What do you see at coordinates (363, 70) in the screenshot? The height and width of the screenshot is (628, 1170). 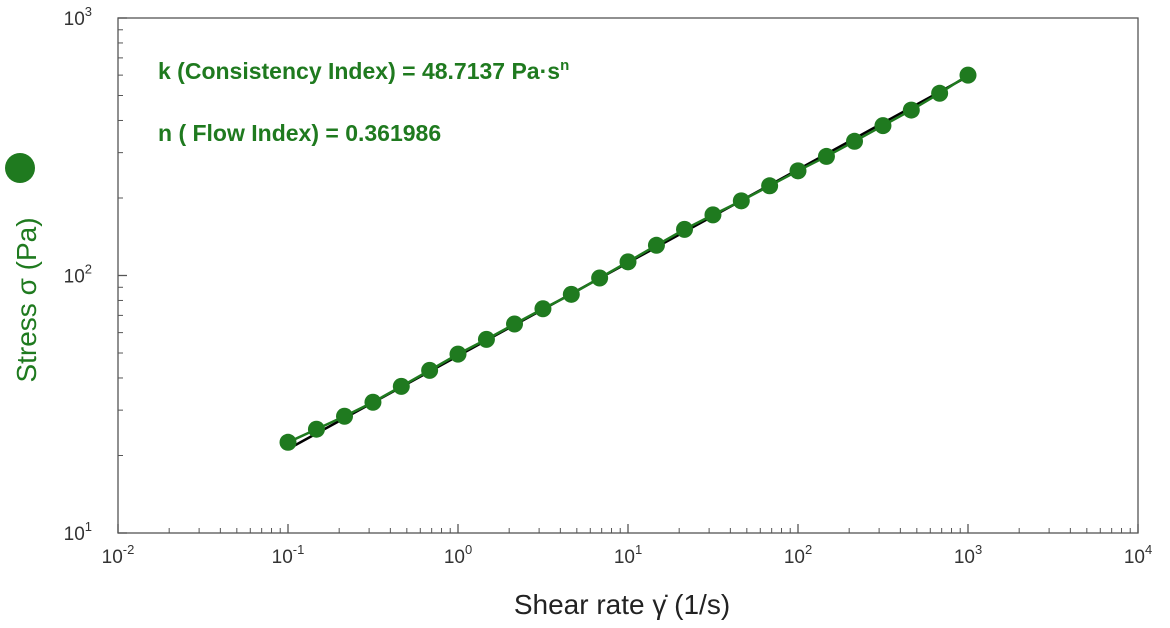 I see `annotation-consistency-index: k (Consistency Index) = 48.7137 Pa·sn` at bounding box center [363, 70].